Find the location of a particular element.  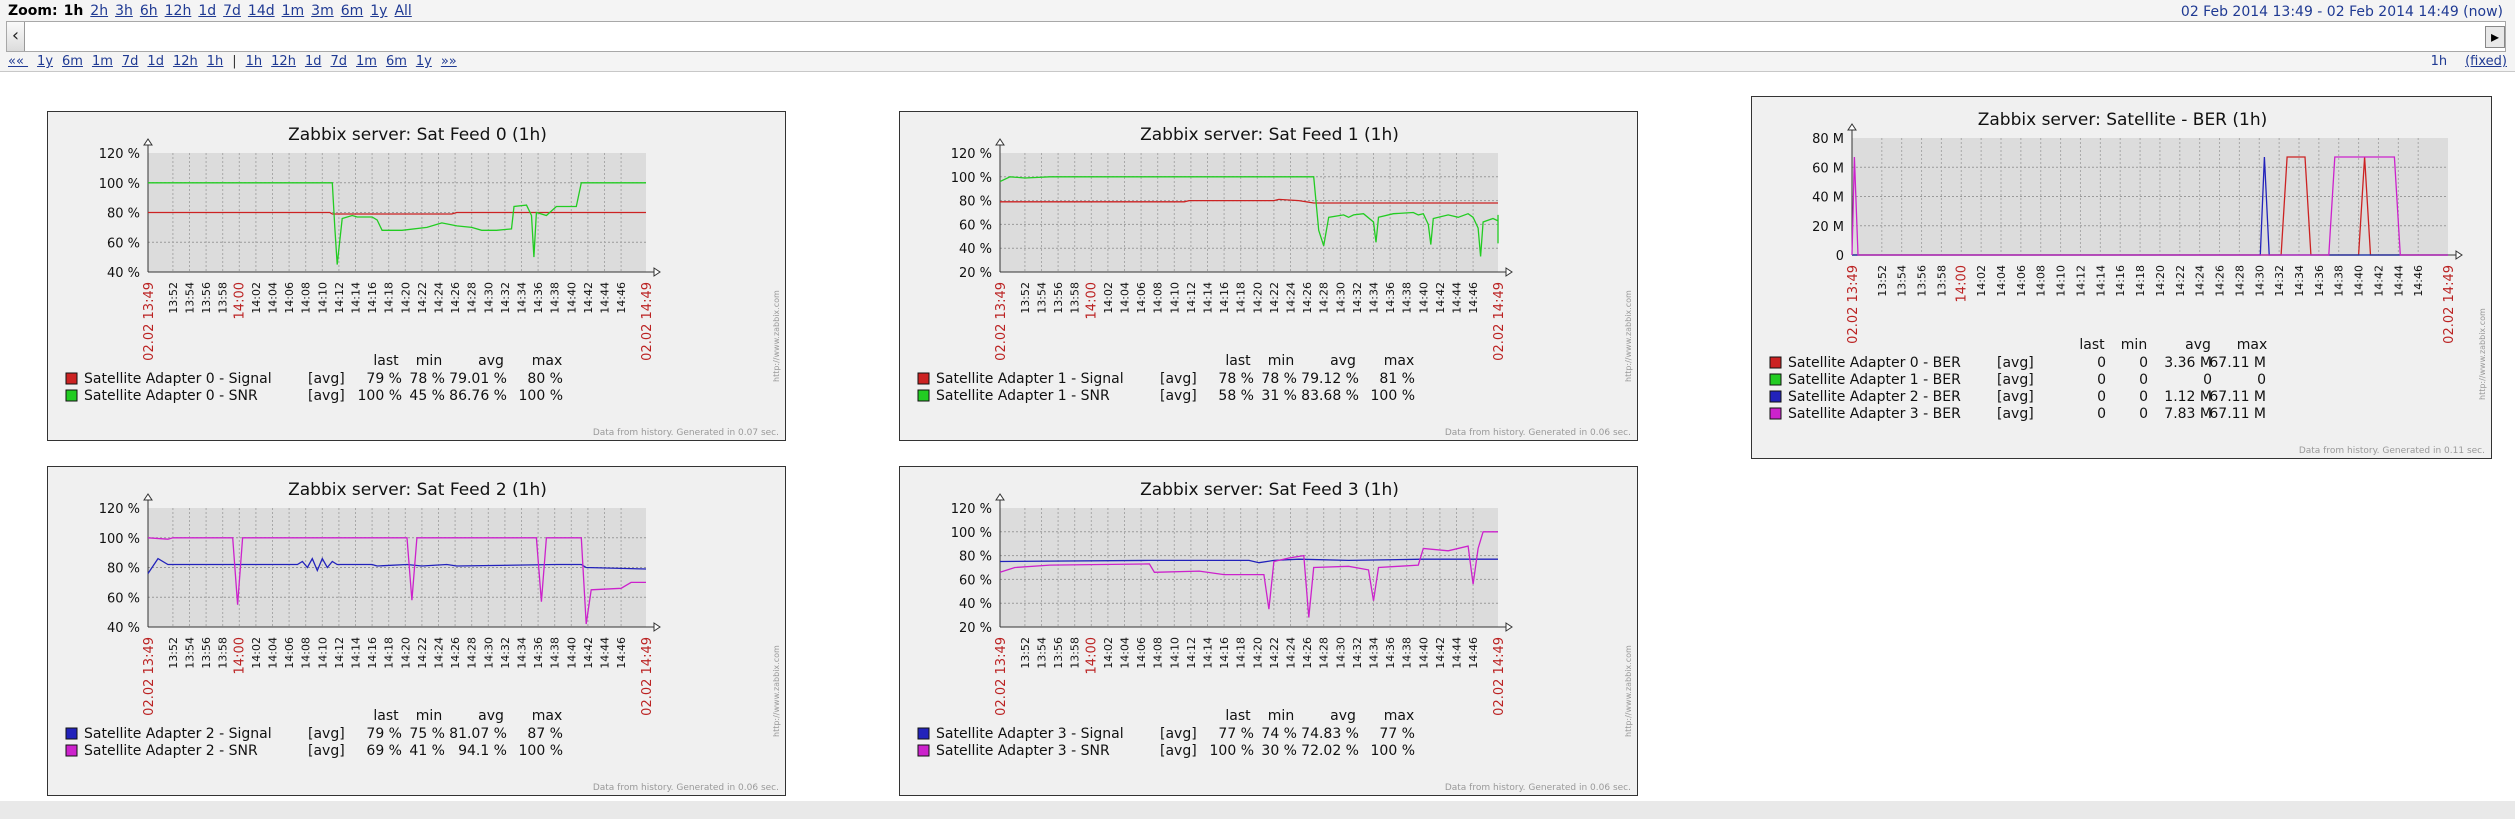

zoom-link-3h: 3h is located at coordinates (124, 11).